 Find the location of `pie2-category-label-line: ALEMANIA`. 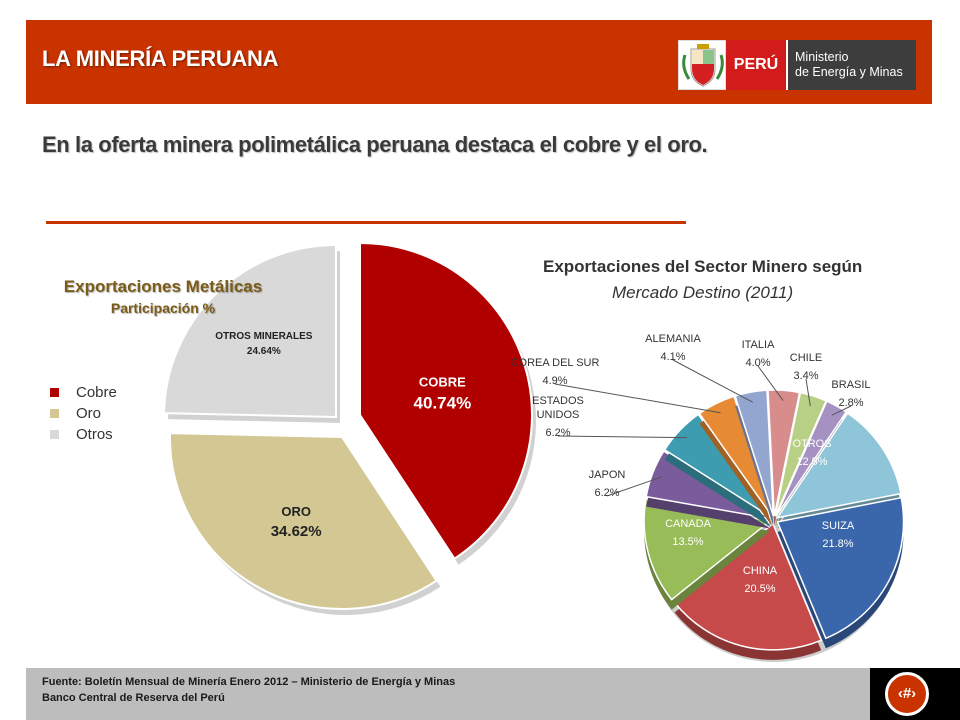

pie2-category-label-line: ALEMANIA is located at coordinates (673, 339).